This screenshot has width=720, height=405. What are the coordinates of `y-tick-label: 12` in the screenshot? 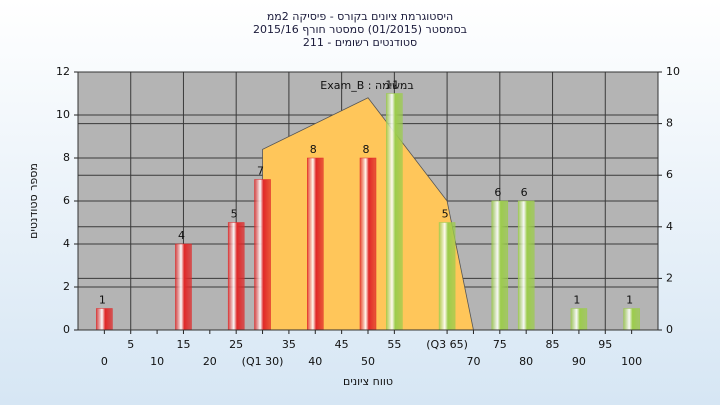 It's located at (63, 71).